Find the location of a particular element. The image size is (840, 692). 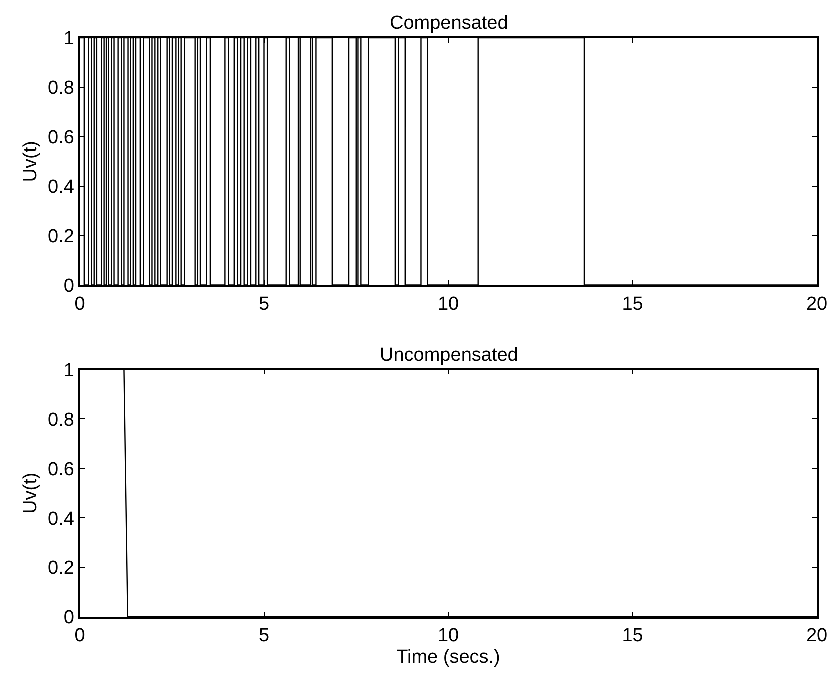

x-axis-title: Time (secs.) is located at coordinates (448, 657).